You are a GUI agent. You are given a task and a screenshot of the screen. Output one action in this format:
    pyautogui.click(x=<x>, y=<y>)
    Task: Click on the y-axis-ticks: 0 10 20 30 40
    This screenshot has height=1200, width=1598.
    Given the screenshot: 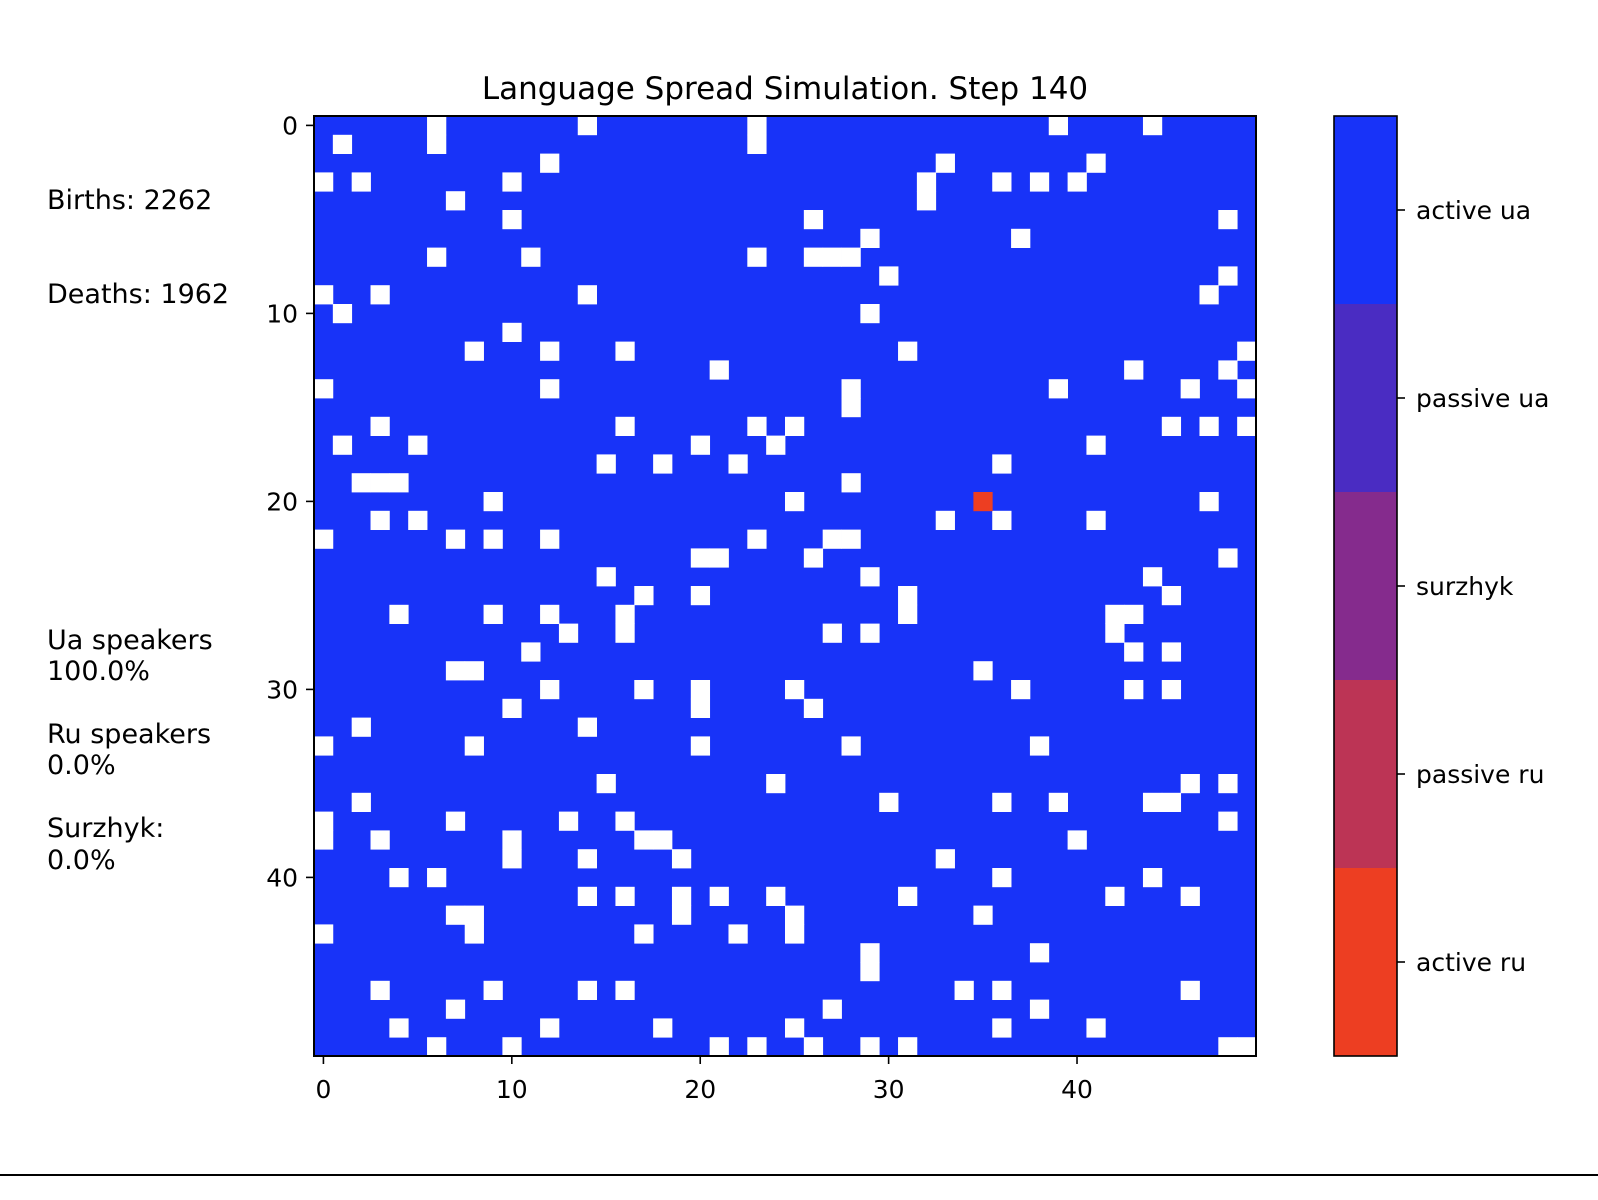 What is the action you would take?
    pyautogui.click(x=290, y=501)
    